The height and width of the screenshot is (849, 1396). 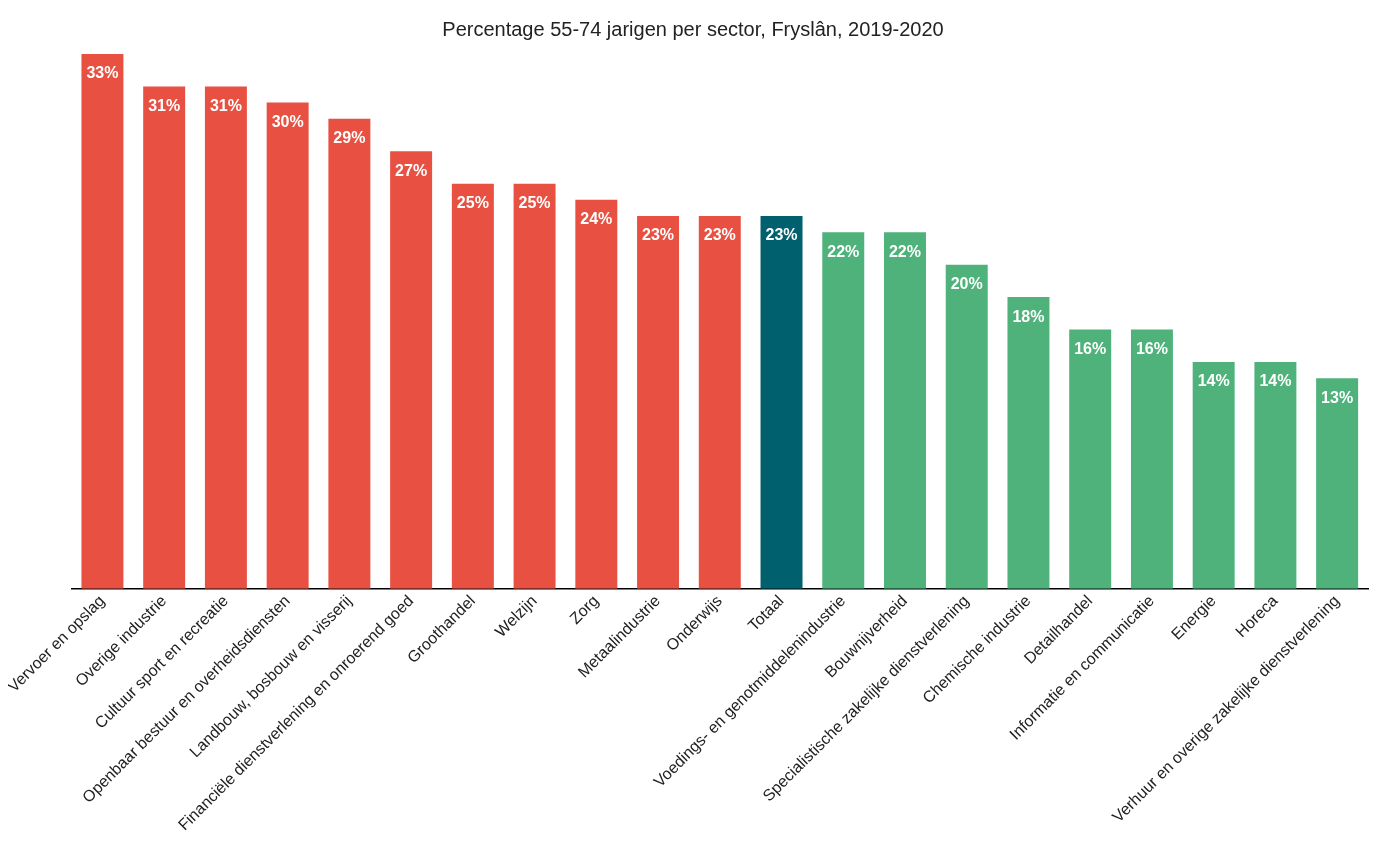 I want to click on data-label: 30%, so click(x=287, y=122).